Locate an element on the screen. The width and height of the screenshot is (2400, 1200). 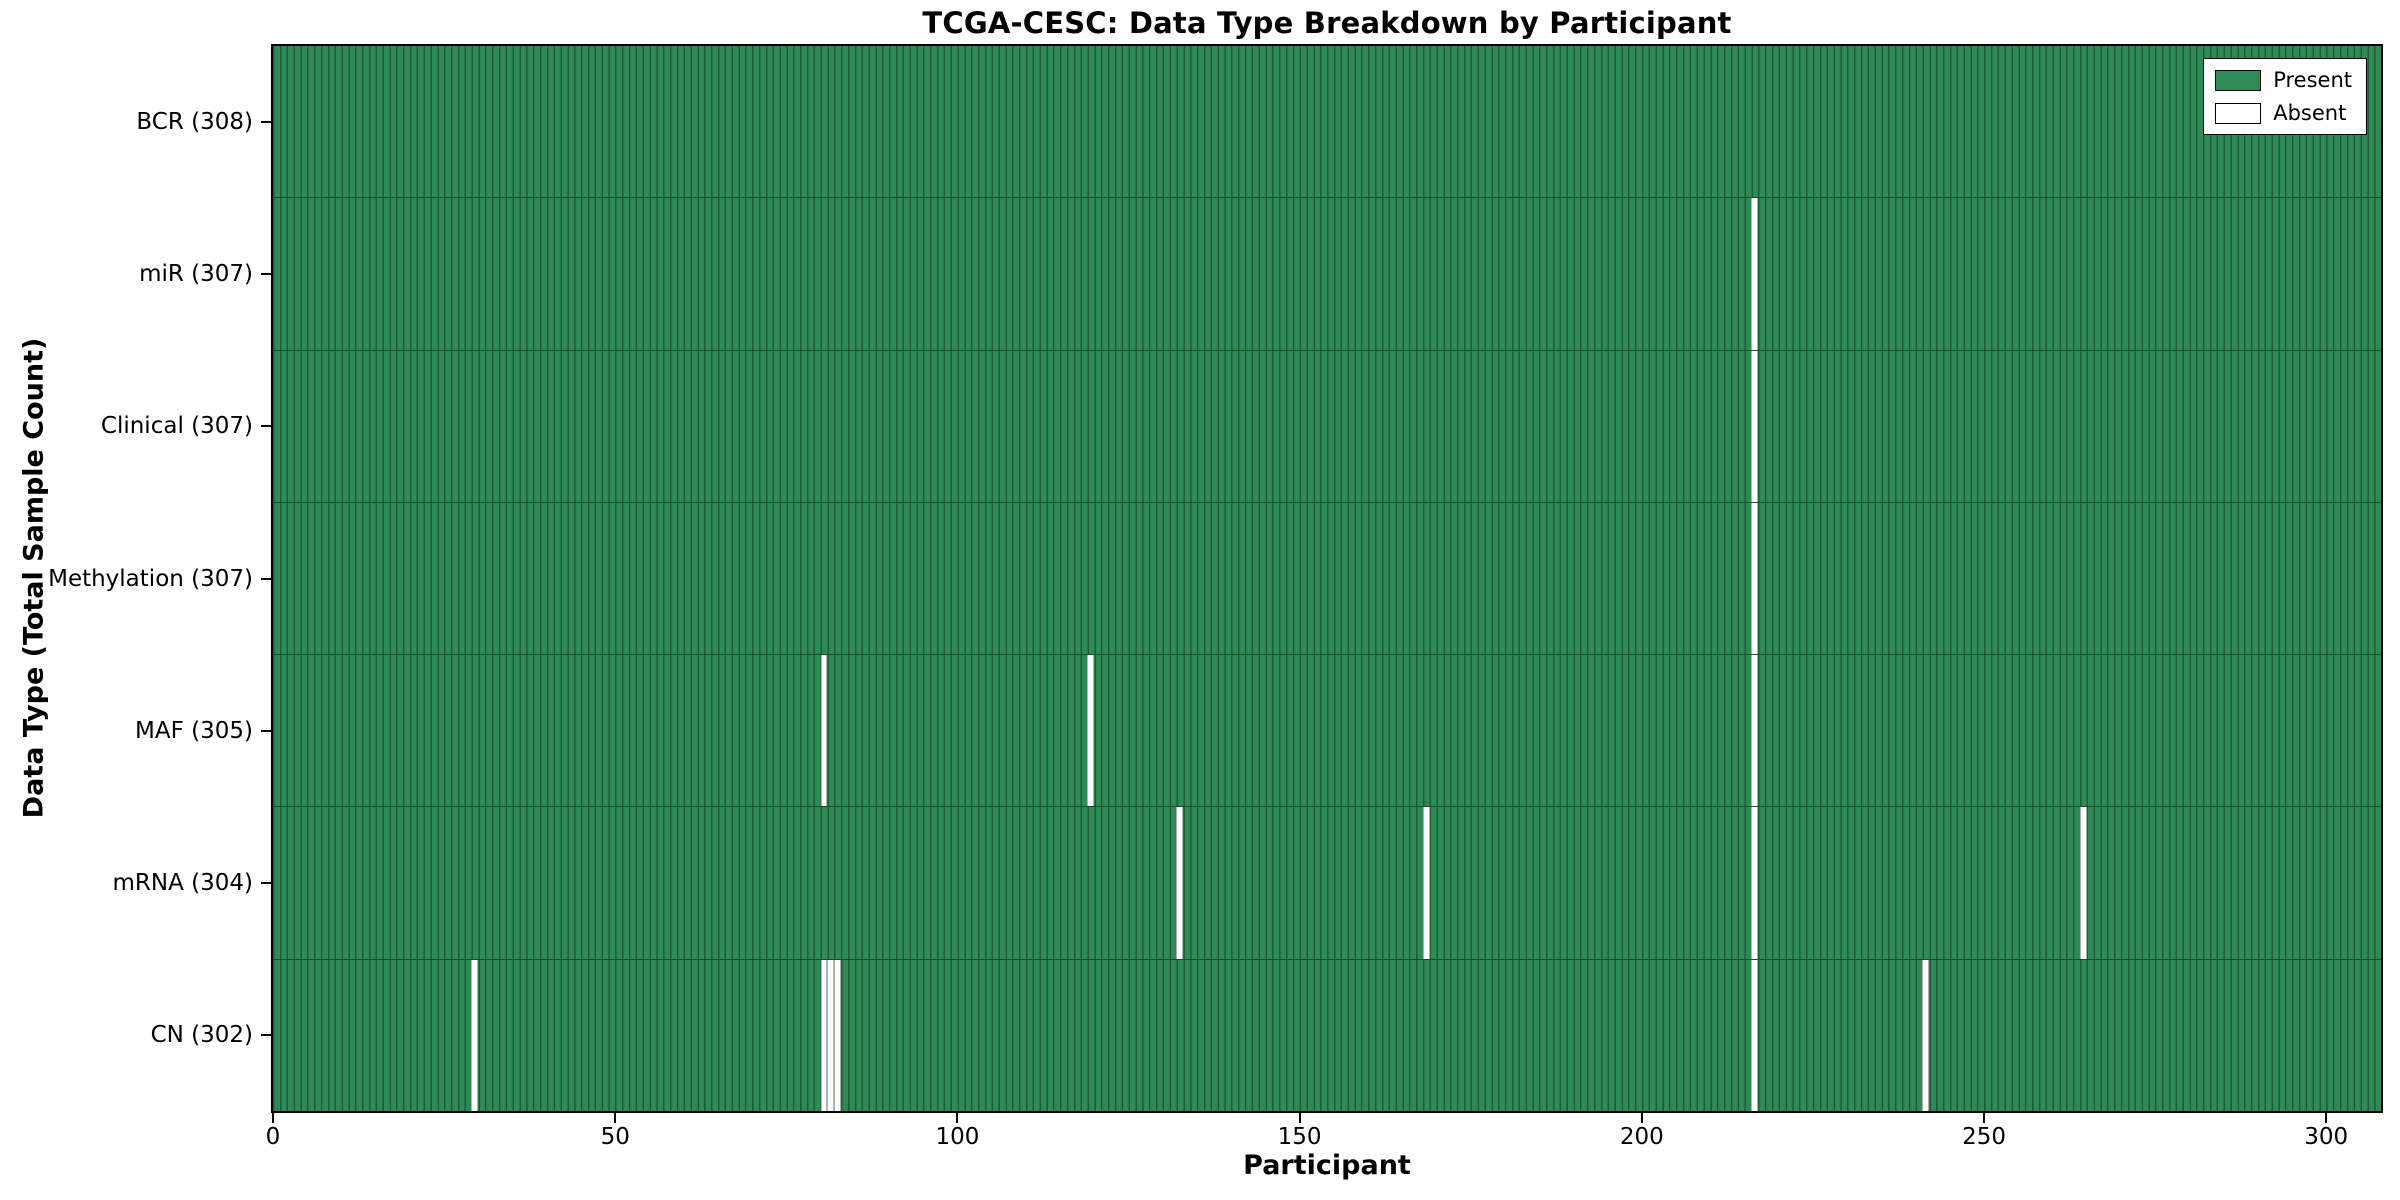
x-tick-label: 300 is located at coordinates (2326, 1137).